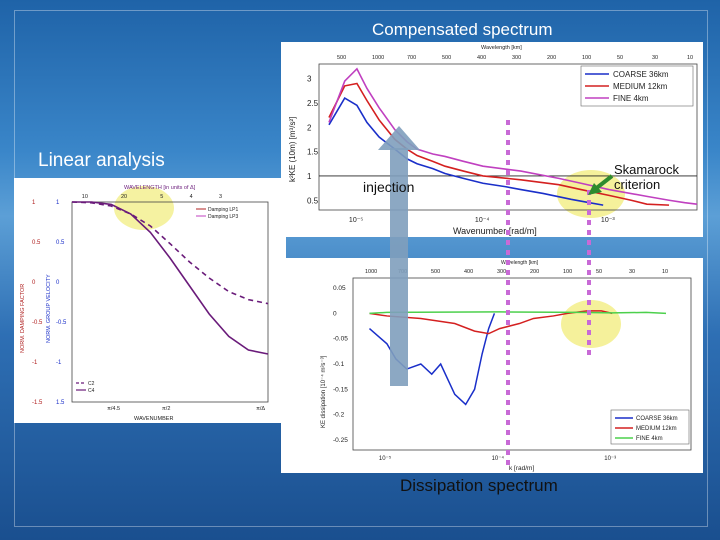  What do you see at coordinates (58, 283) in the screenshot?
I see `right-tick-label: 0` at bounding box center [58, 283].